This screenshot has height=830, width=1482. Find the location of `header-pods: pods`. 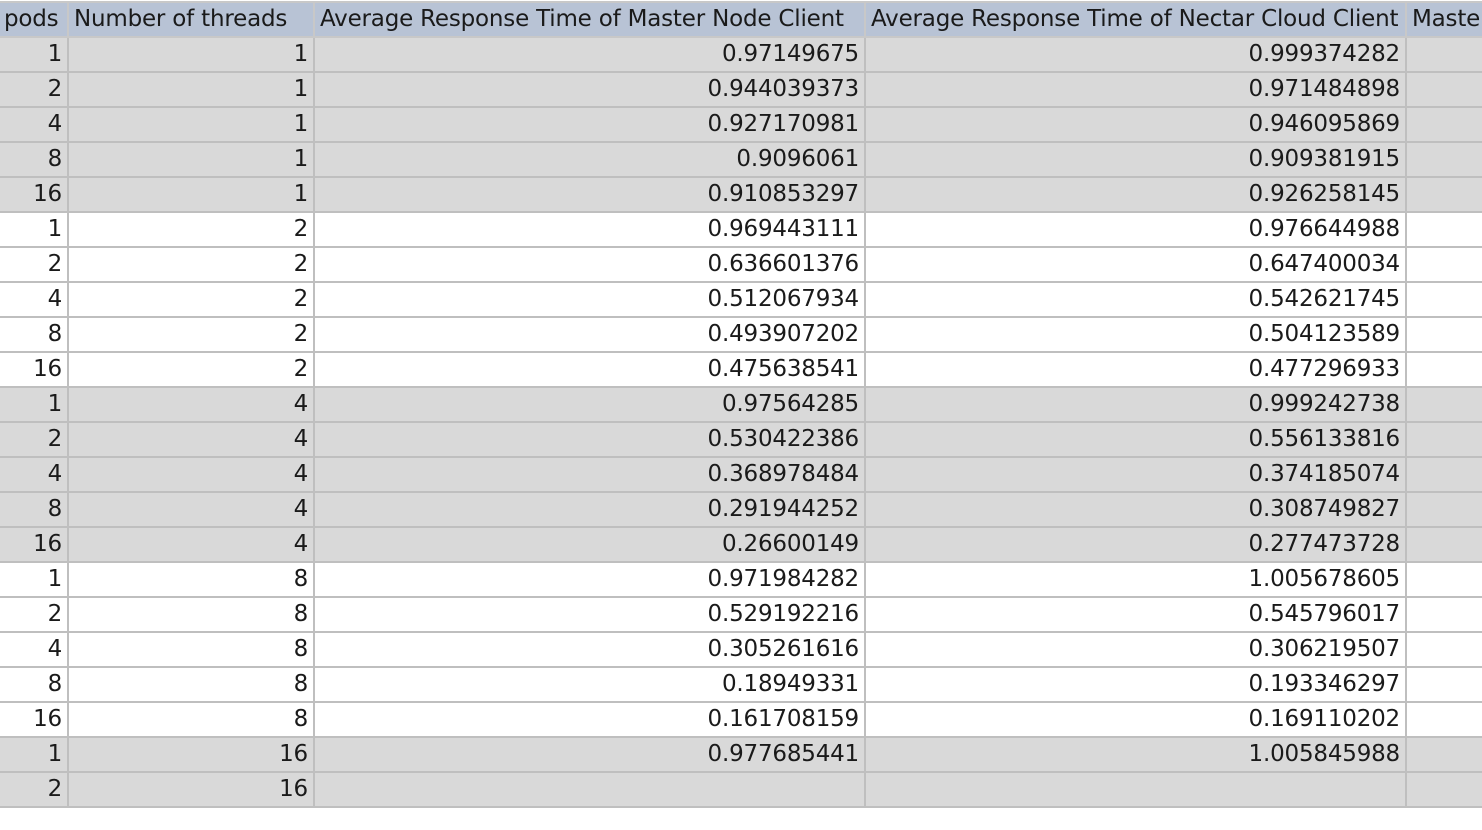

header-pods: pods is located at coordinates (34, 19).